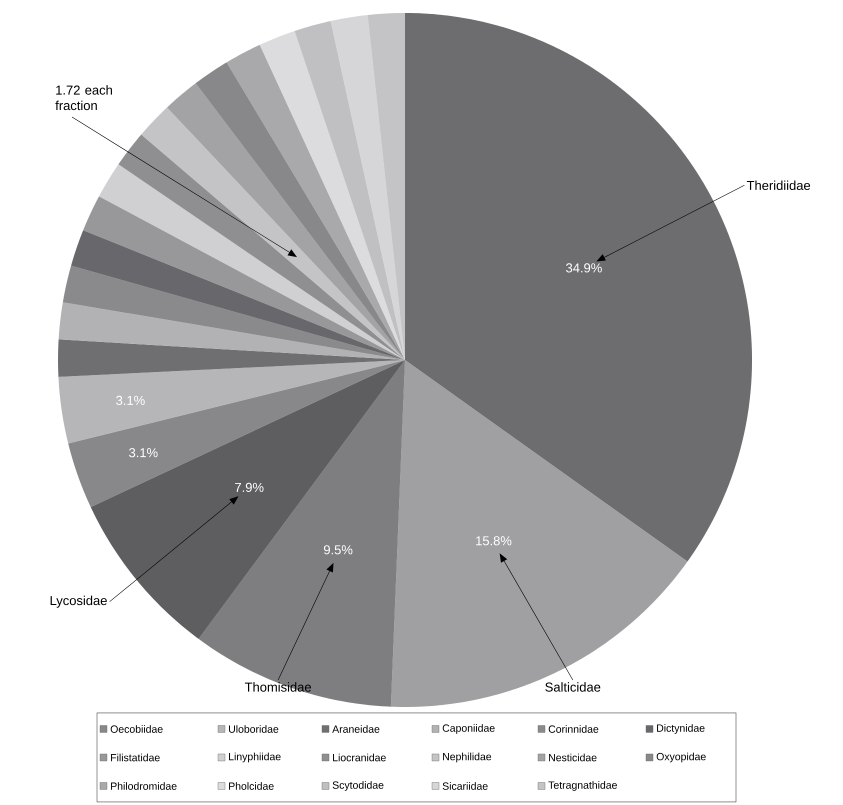 Image resolution: width=843 pixels, height=805 pixels. I want to click on legend-label: Caponiidae, so click(468, 729).